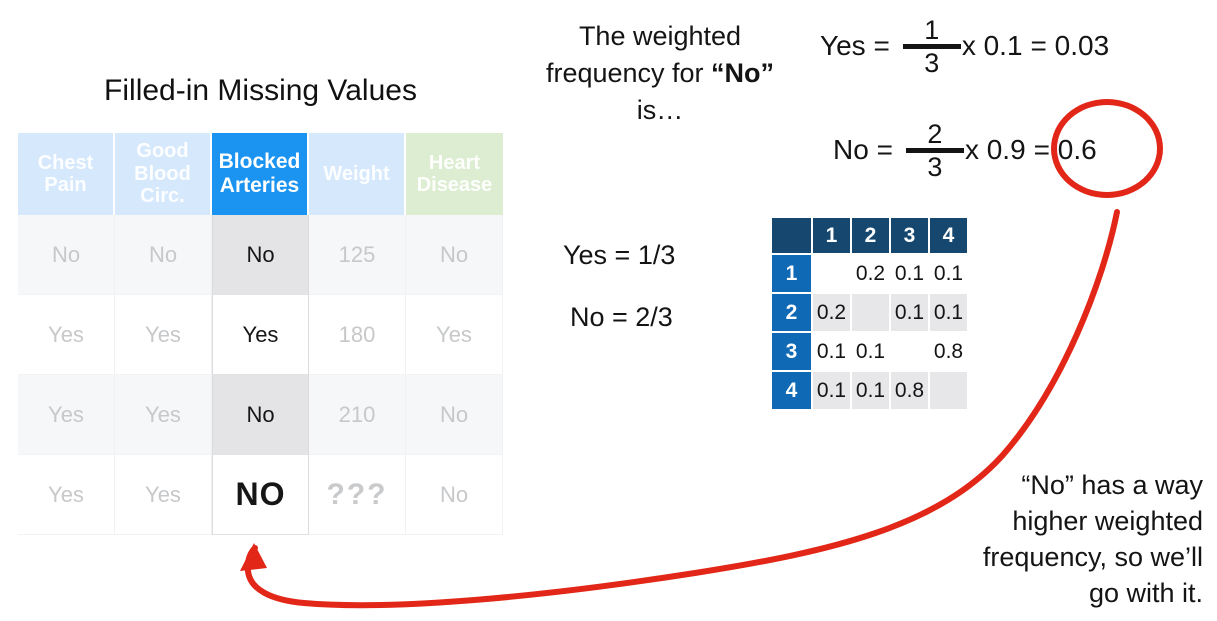 The width and height of the screenshot is (1217, 621). What do you see at coordinates (260, 174) in the screenshot?
I see `column-header-blocked-arteries: Blocked Arteries` at bounding box center [260, 174].